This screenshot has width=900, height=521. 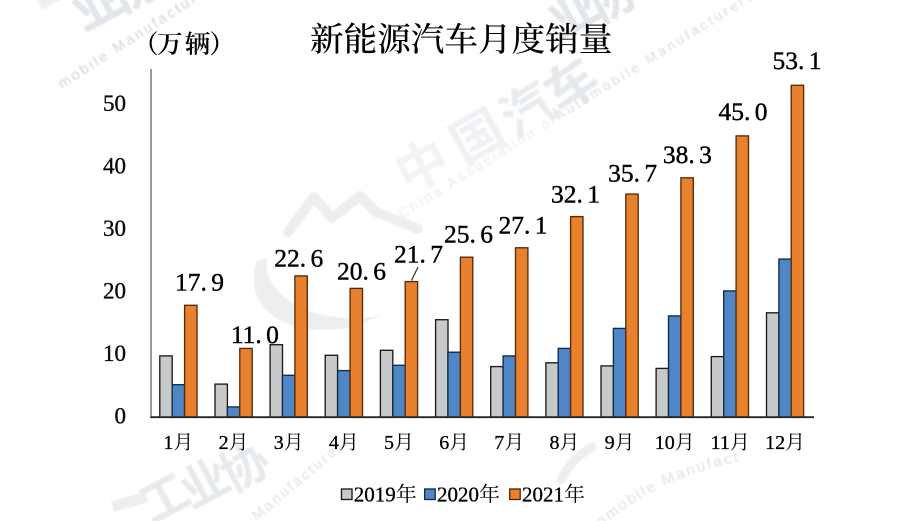 I want to click on svg-text: 20. 6, so click(x=361, y=271).